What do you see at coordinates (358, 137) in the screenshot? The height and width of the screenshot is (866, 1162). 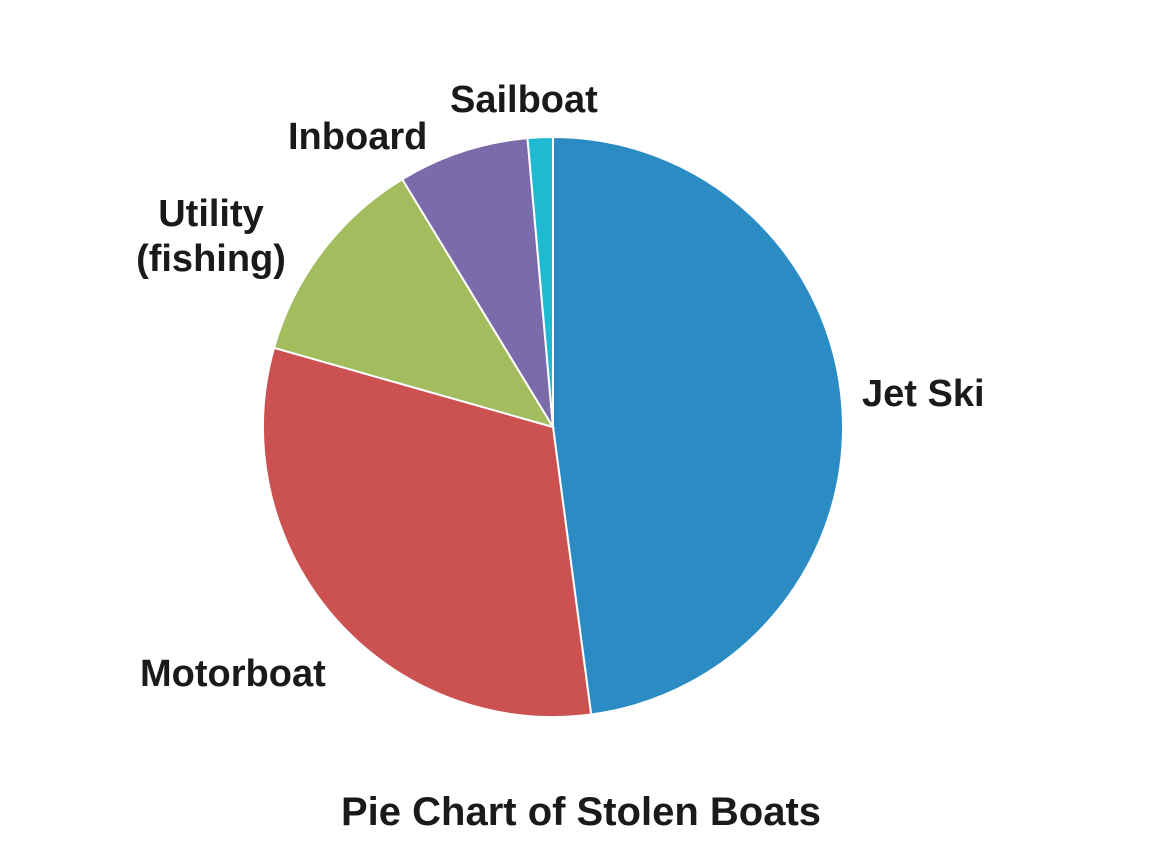 I see `slice-label-inboard: Inboard` at bounding box center [358, 137].